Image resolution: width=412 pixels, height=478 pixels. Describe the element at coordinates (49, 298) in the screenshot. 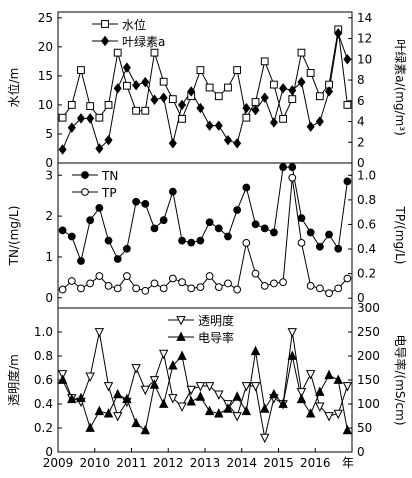

I see `y-tick-label: 0` at that location.